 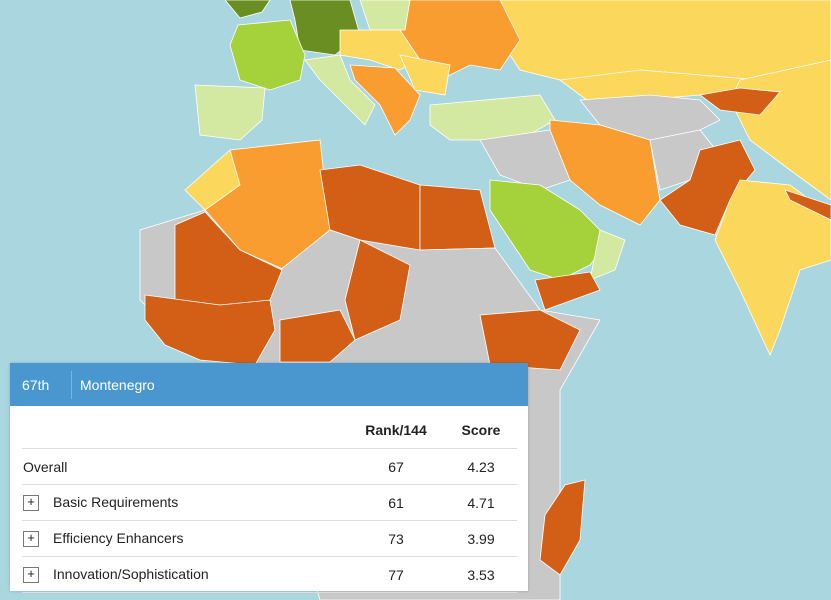 What do you see at coordinates (707, 187) in the screenshot?
I see `country-pakistan` at bounding box center [707, 187].